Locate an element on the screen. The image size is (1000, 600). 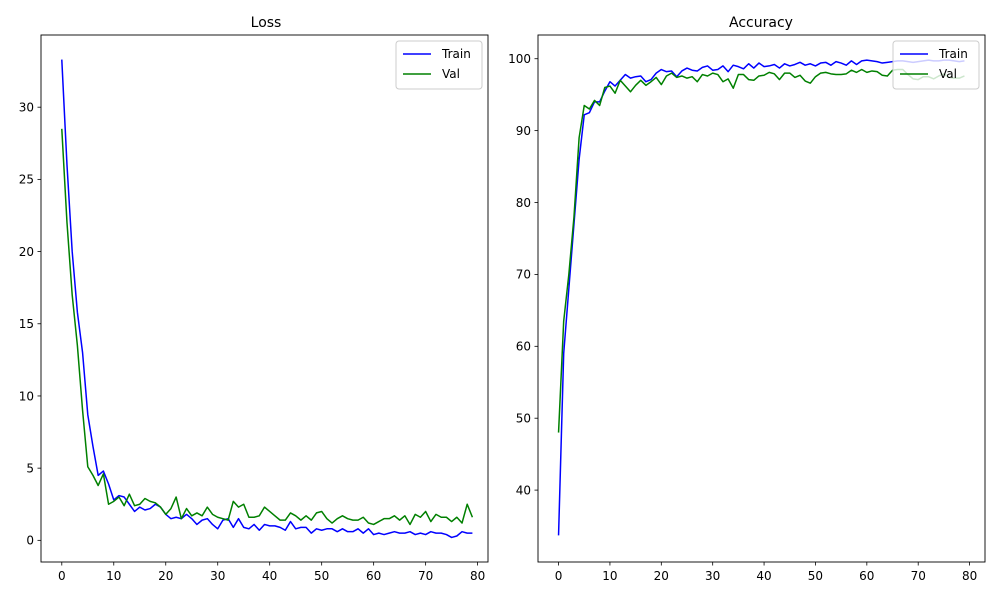
accuracy-title: Accuracy is located at coordinates (761, 23).